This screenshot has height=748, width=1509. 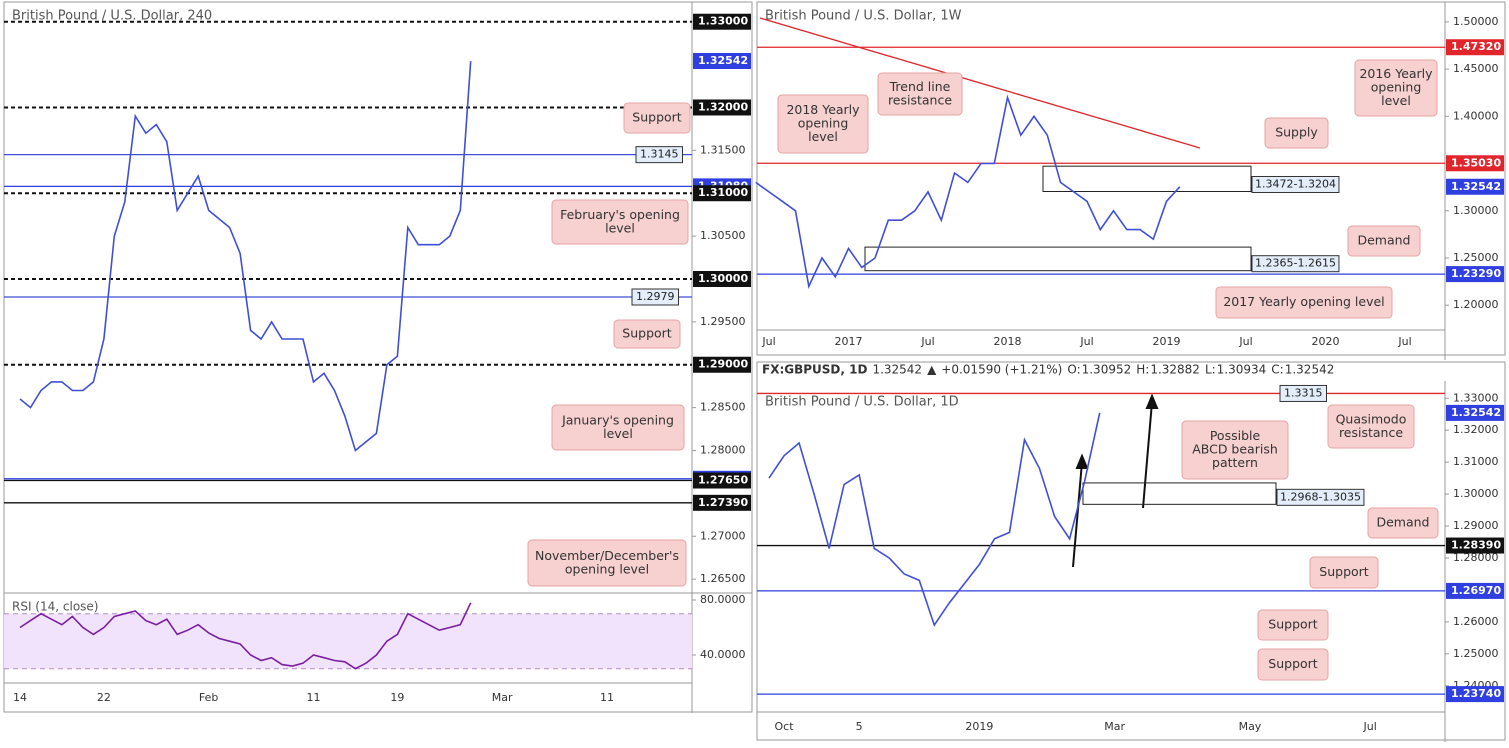 What do you see at coordinates (862, 402) in the screenshot?
I see `chart-title: British Pound / U.S. Dollar, 1D` at bounding box center [862, 402].